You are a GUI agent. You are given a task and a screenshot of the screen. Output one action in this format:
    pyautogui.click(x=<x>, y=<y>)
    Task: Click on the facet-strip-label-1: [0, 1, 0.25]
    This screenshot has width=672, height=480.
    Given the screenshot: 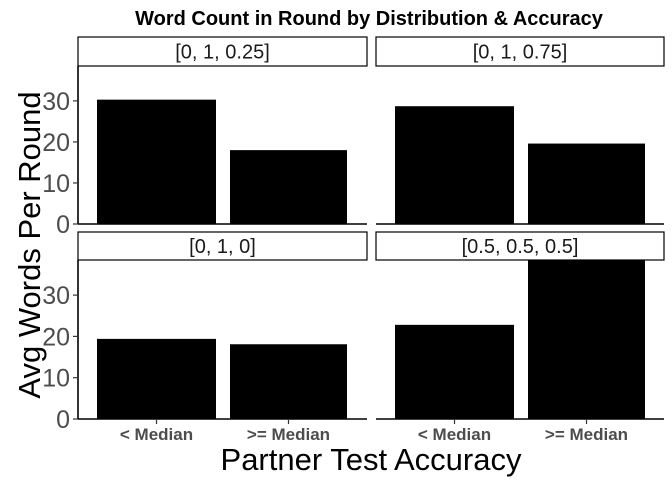 What is the action you would take?
    pyautogui.click(x=222, y=53)
    